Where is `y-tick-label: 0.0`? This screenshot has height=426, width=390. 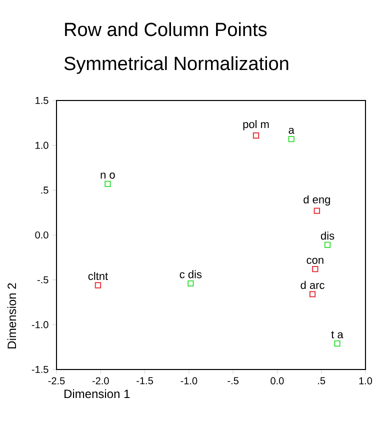 y-tick-label: 0.0 is located at coordinates (41, 235).